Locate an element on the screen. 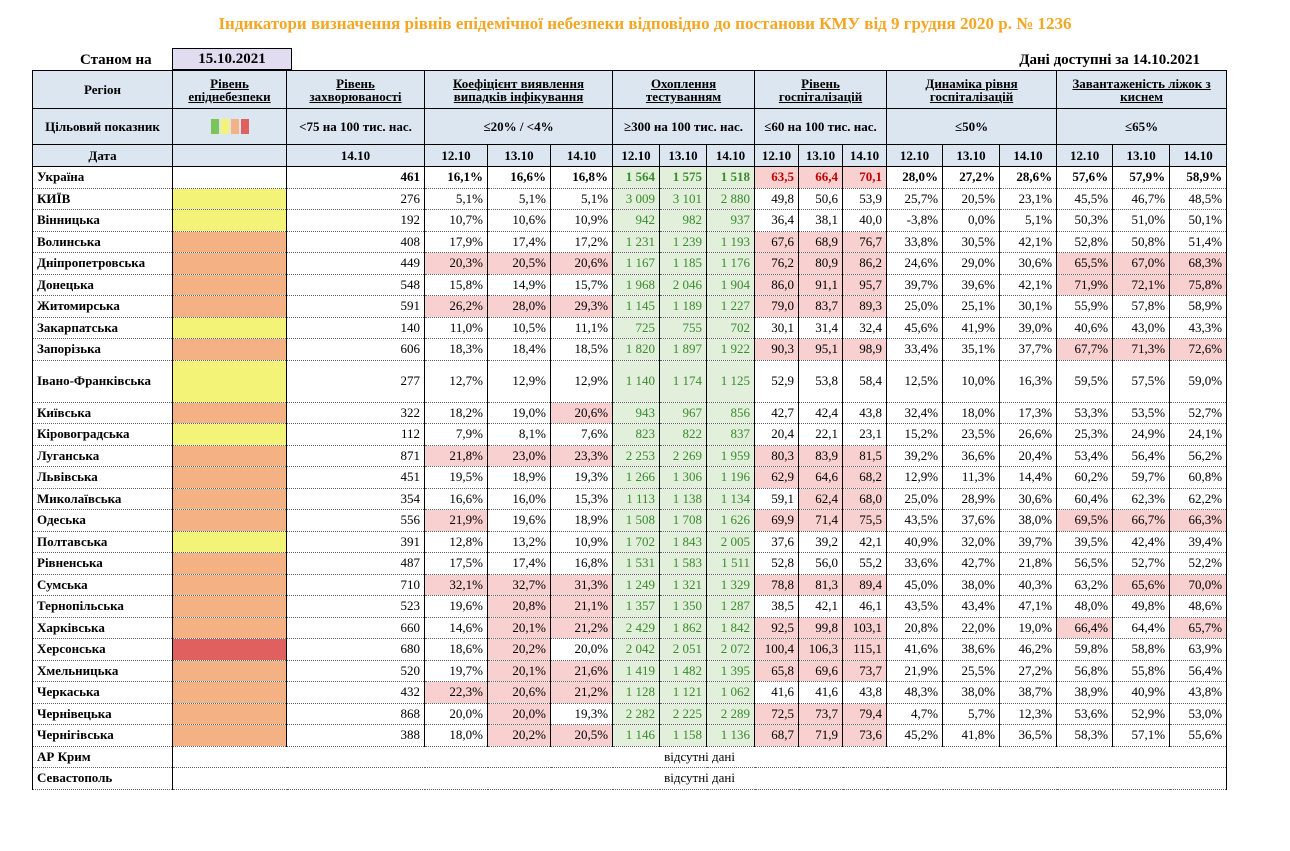 This screenshot has width=1290, height=851. oxygen-value: 56,4% is located at coordinates (1198, 670).